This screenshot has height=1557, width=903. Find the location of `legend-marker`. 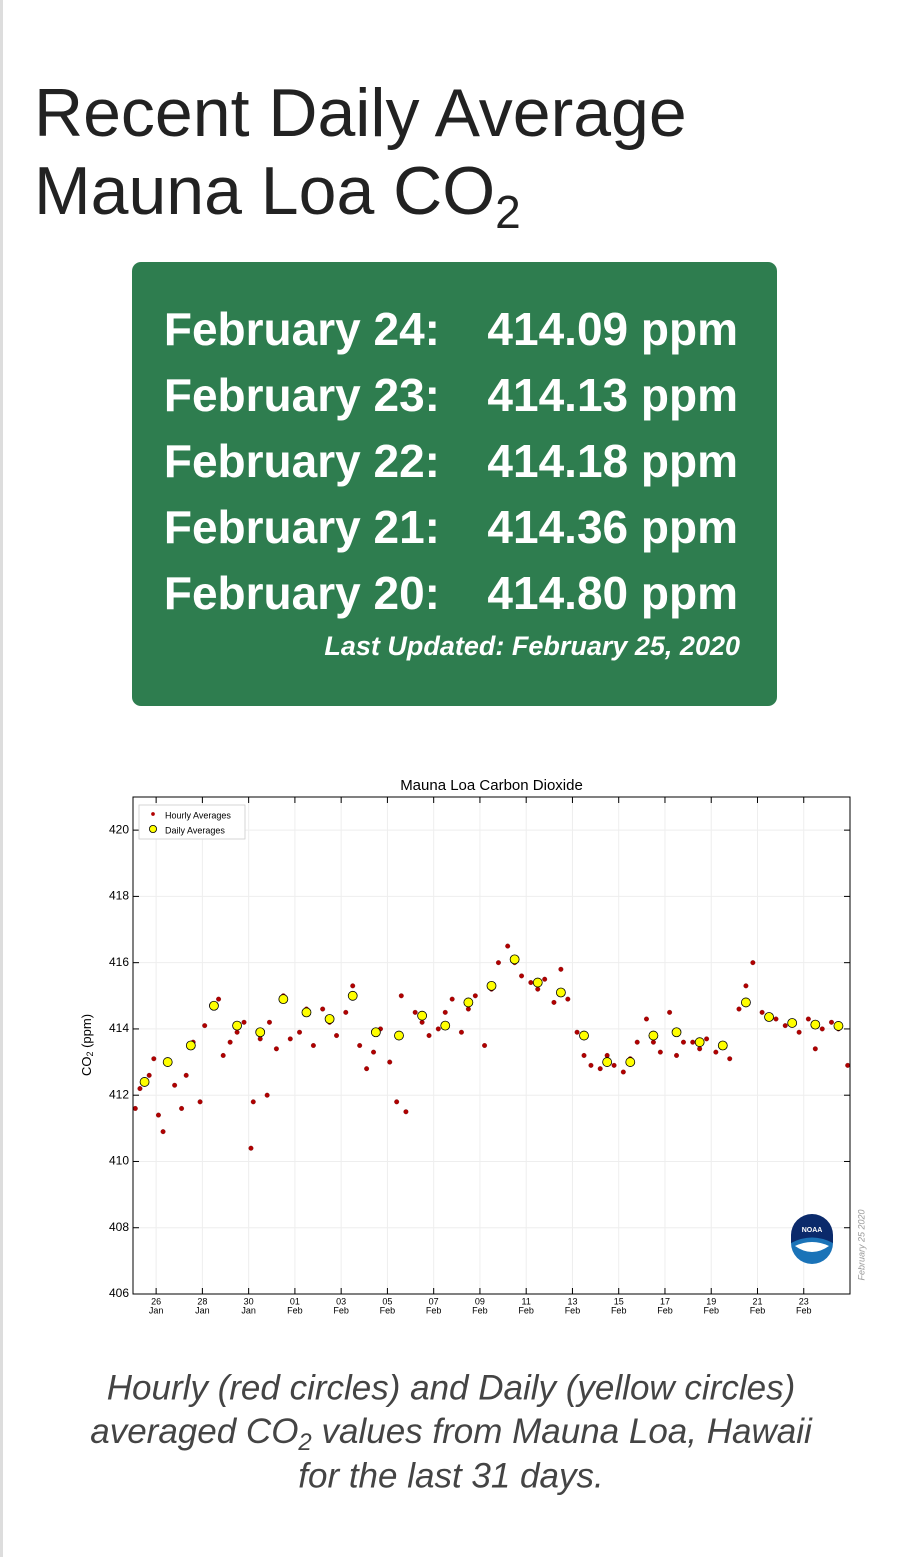

legend-marker is located at coordinates (152, 829).